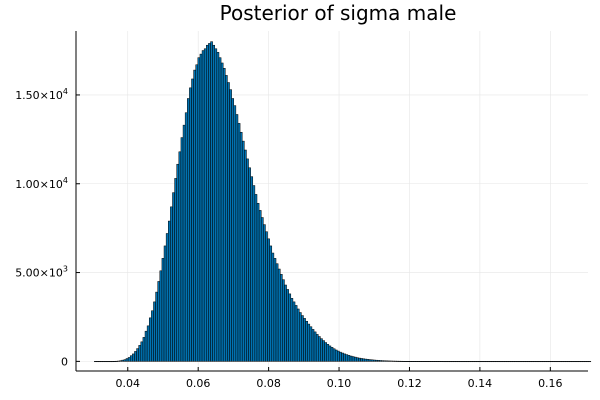  What do you see at coordinates (41, 94) in the screenshot?
I see `y-tick-label: 1.50×10⁴` at bounding box center [41, 94].